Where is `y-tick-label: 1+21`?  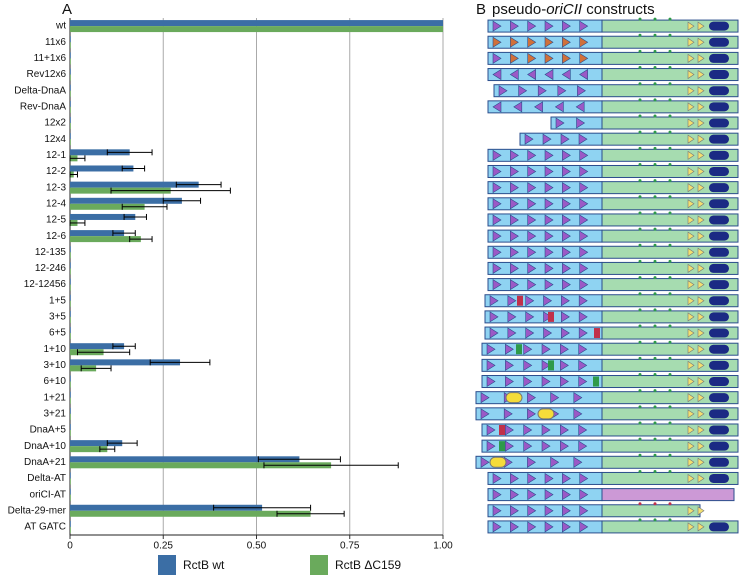 y-tick-label: 1+21 is located at coordinates (54, 397).